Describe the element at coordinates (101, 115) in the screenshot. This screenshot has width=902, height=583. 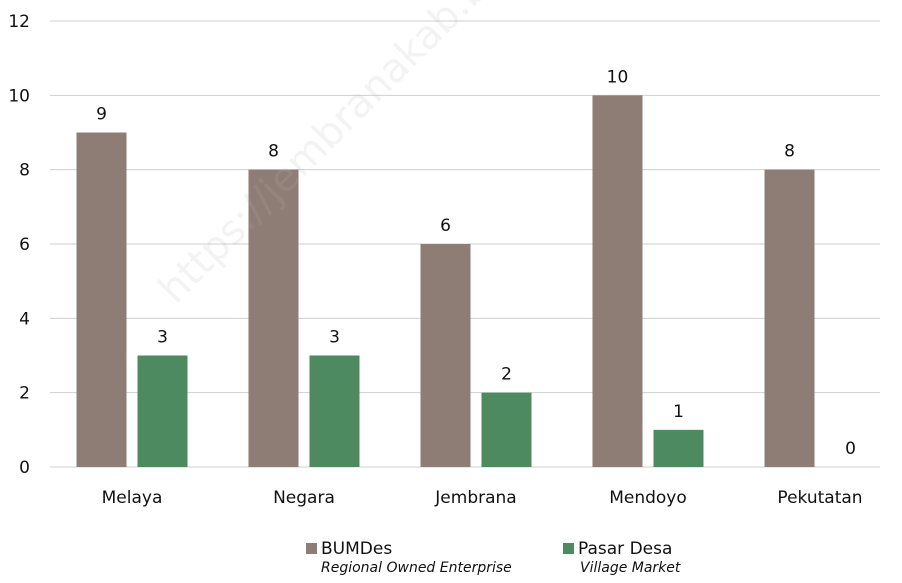
I see `data-label: 9` at that location.